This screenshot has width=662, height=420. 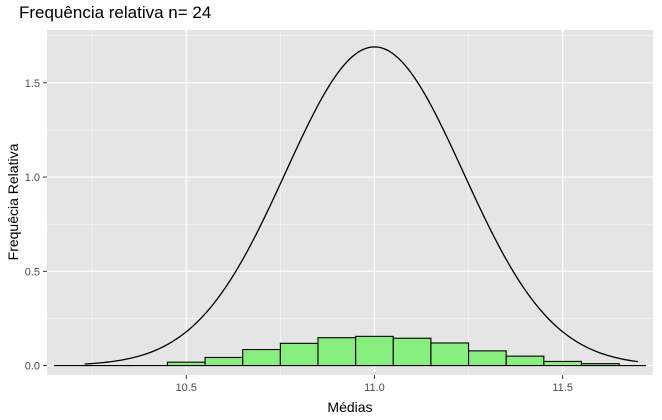 I want to click on y-tick-label: 1.0, so click(x=32, y=178).